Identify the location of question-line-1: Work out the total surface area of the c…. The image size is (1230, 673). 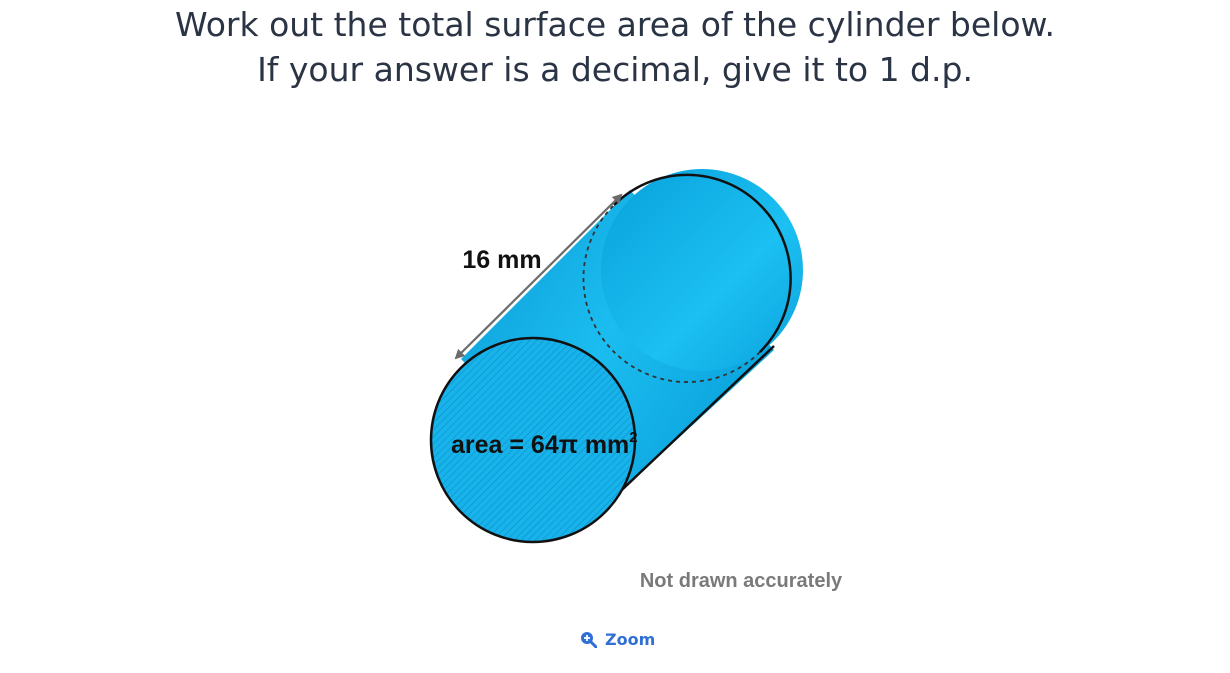
(615, 24).